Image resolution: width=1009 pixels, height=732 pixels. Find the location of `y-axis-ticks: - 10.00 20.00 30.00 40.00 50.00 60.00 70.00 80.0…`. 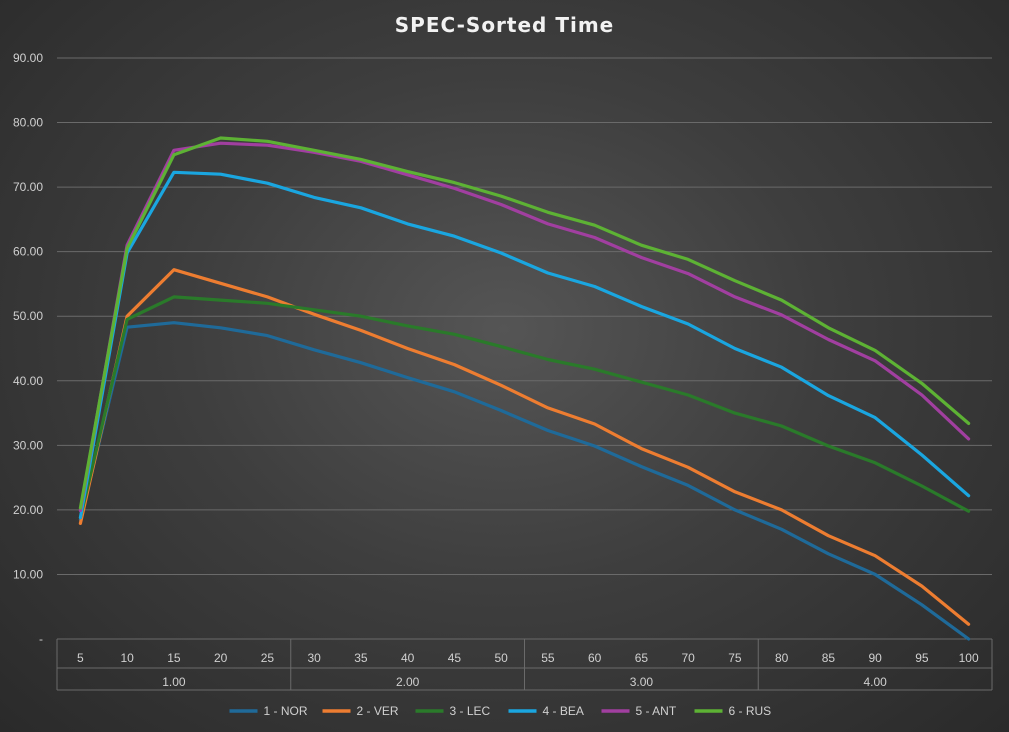

y-axis-ticks: - 10.00 20.00 30.00 40.00 50.00 60.00 70.00 80.0… is located at coordinates (28, 348).